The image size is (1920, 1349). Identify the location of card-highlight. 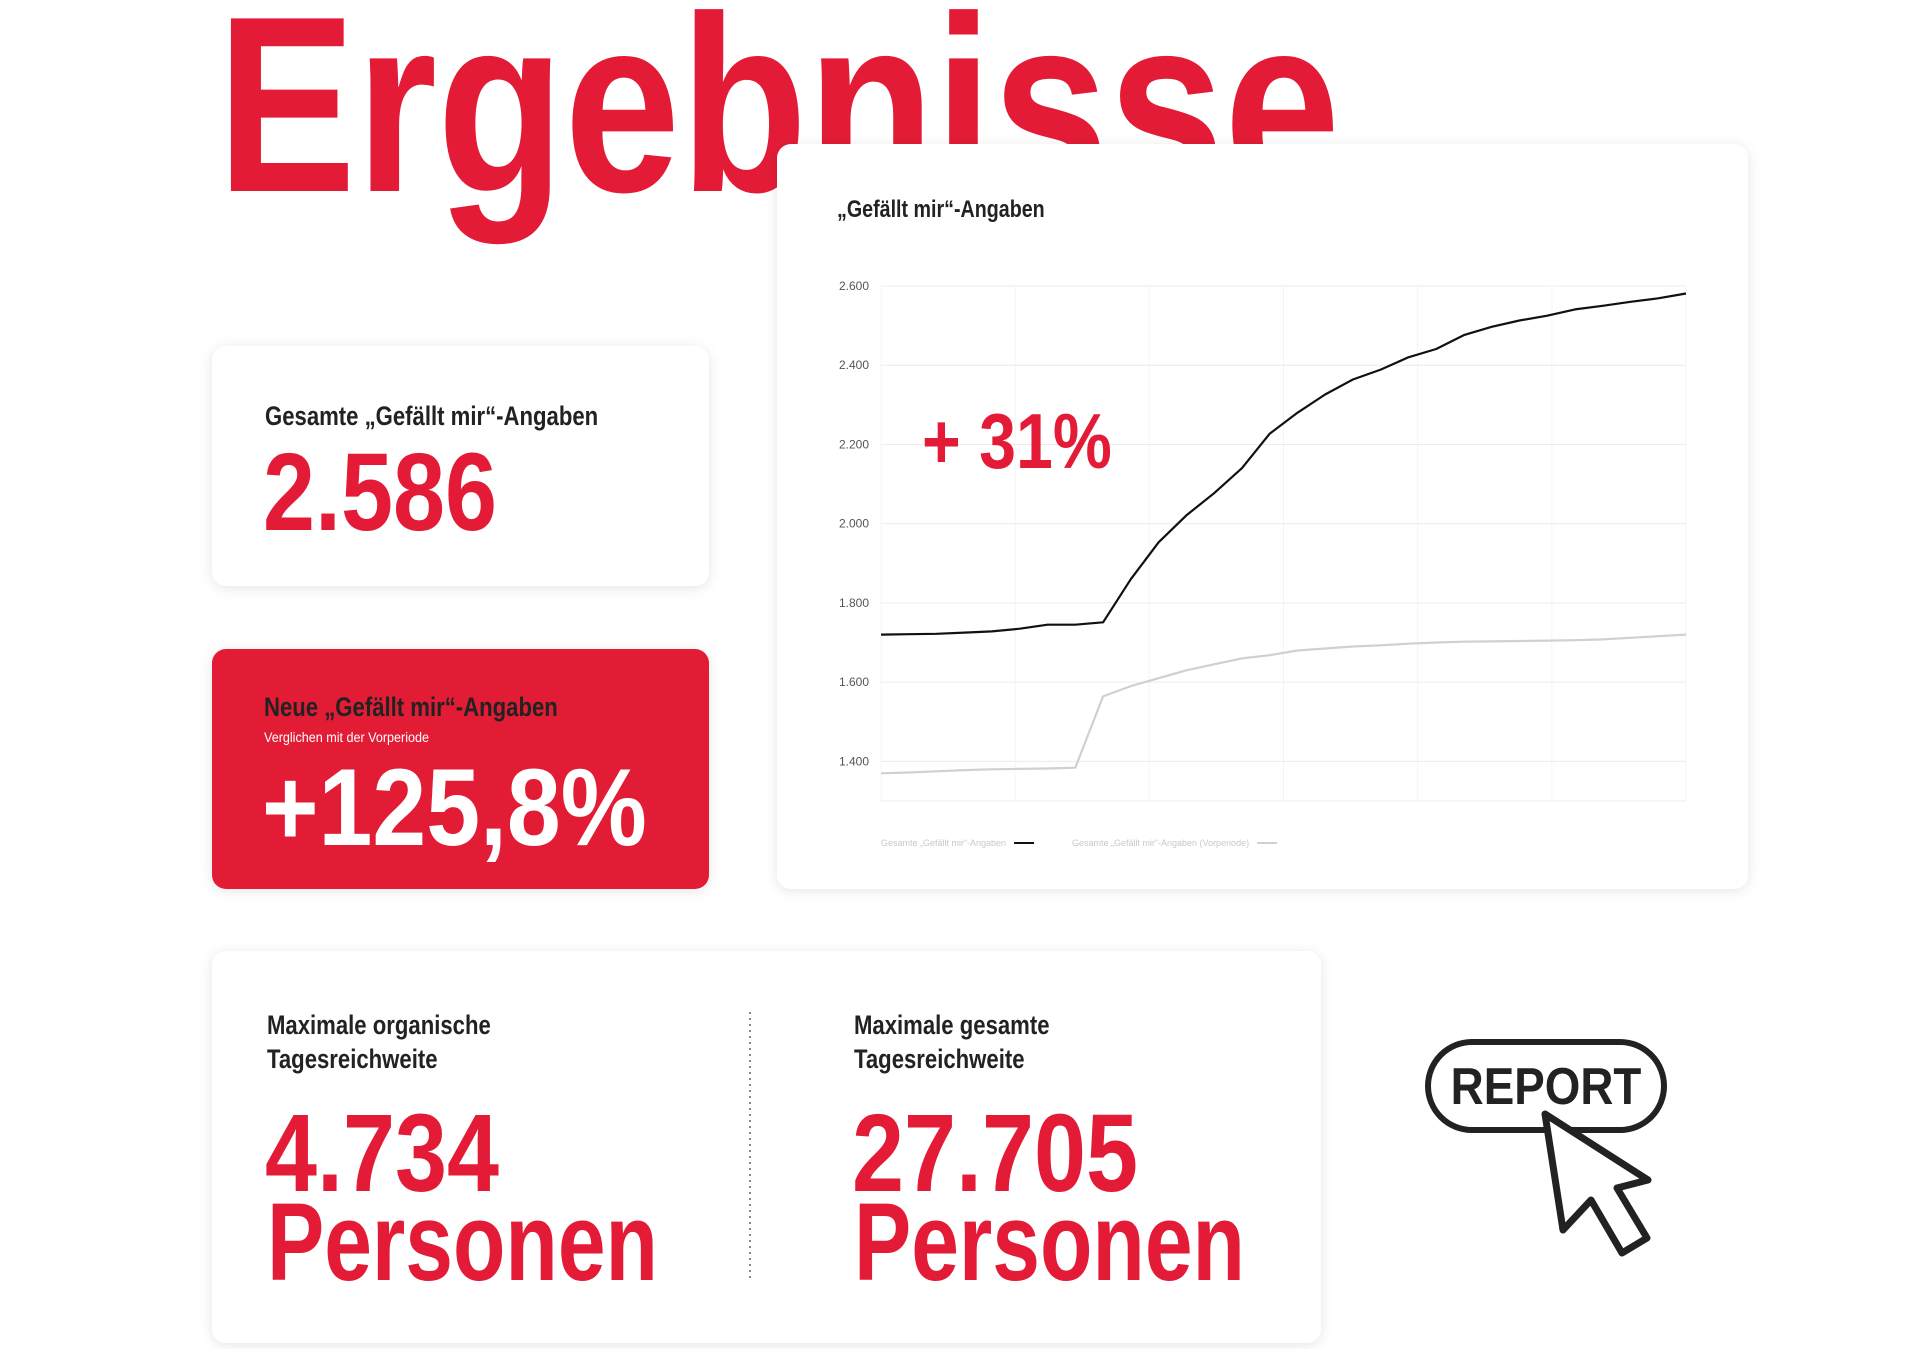
(460, 769).